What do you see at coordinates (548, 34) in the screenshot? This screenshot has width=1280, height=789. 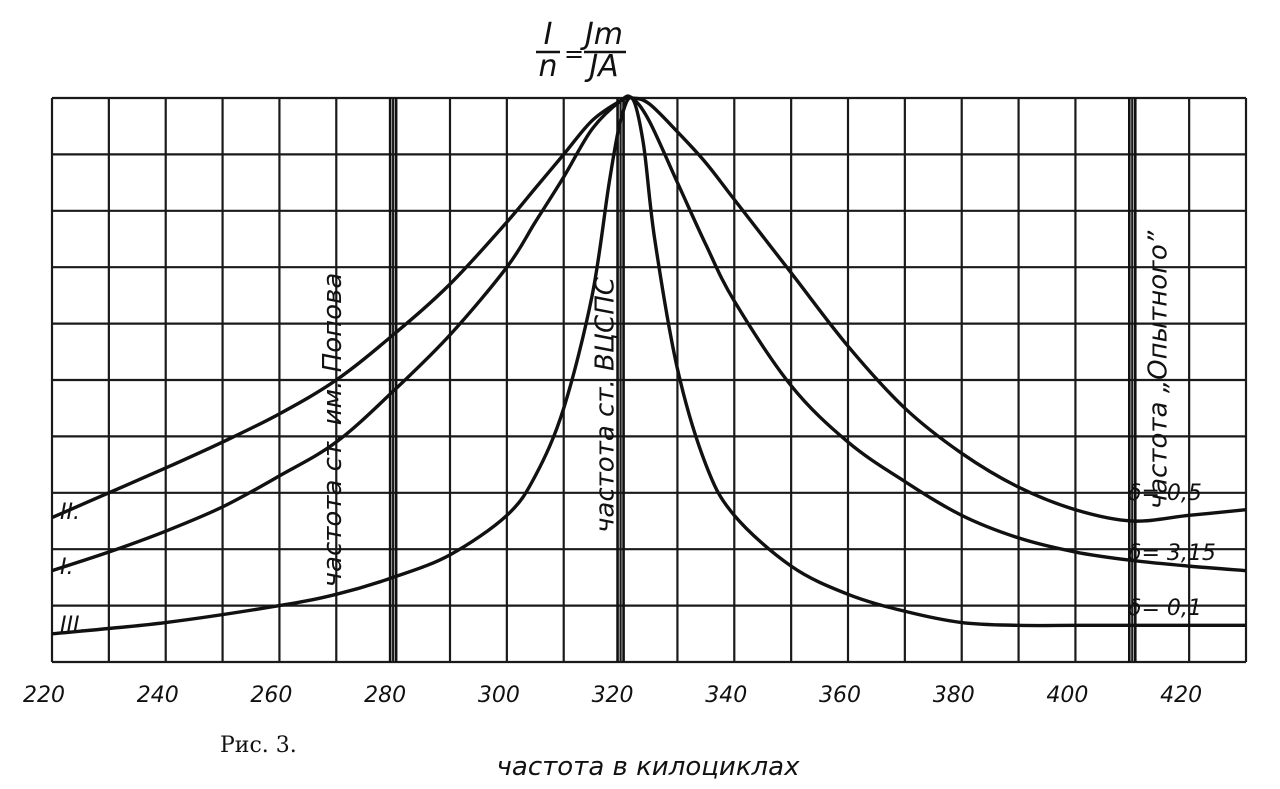 I see `title-num: I` at bounding box center [548, 34].